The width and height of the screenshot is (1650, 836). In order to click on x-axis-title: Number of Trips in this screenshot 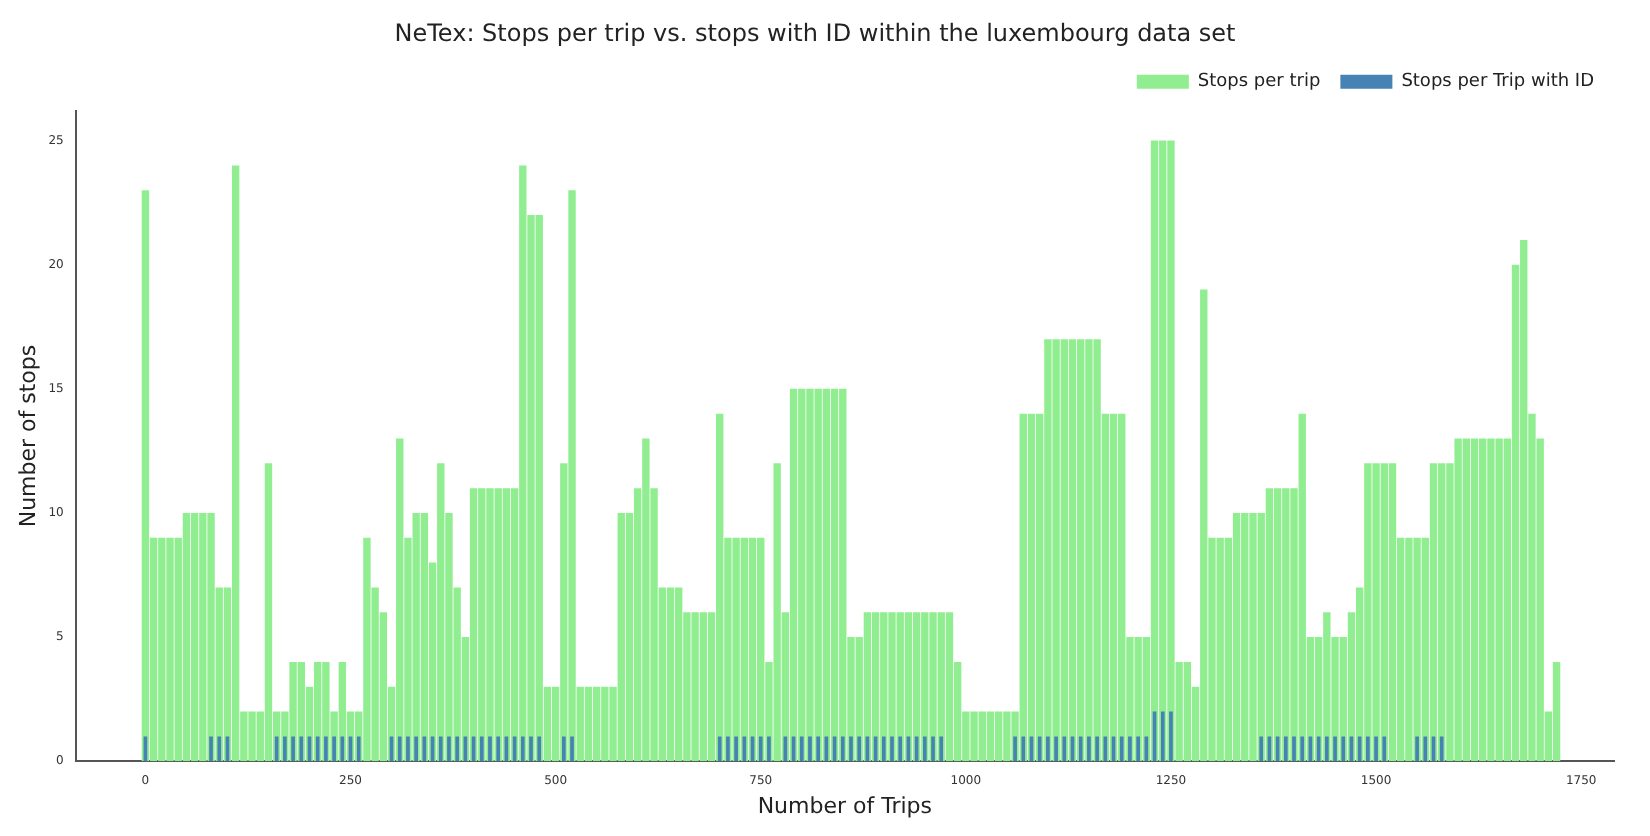, I will do `click(845, 805)`.